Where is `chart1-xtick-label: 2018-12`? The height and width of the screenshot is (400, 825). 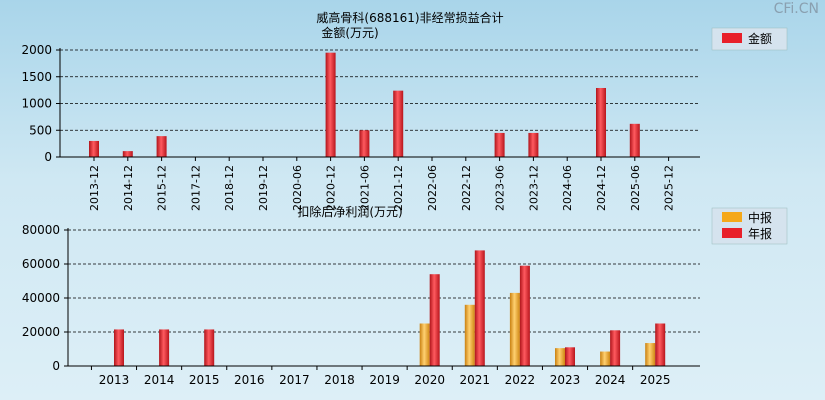 chart1-xtick-label: 2018-12 is located at coordinates (229, 188).